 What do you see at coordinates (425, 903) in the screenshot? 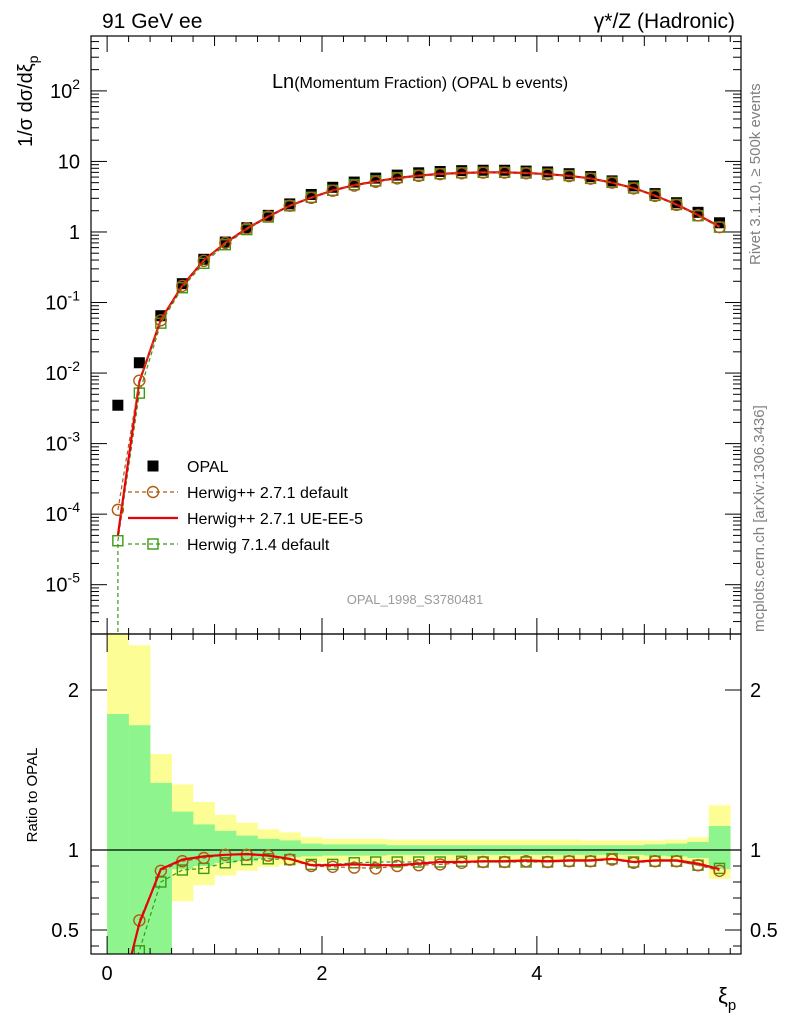
I see `ratio-line` at bounding box center [425, 903].